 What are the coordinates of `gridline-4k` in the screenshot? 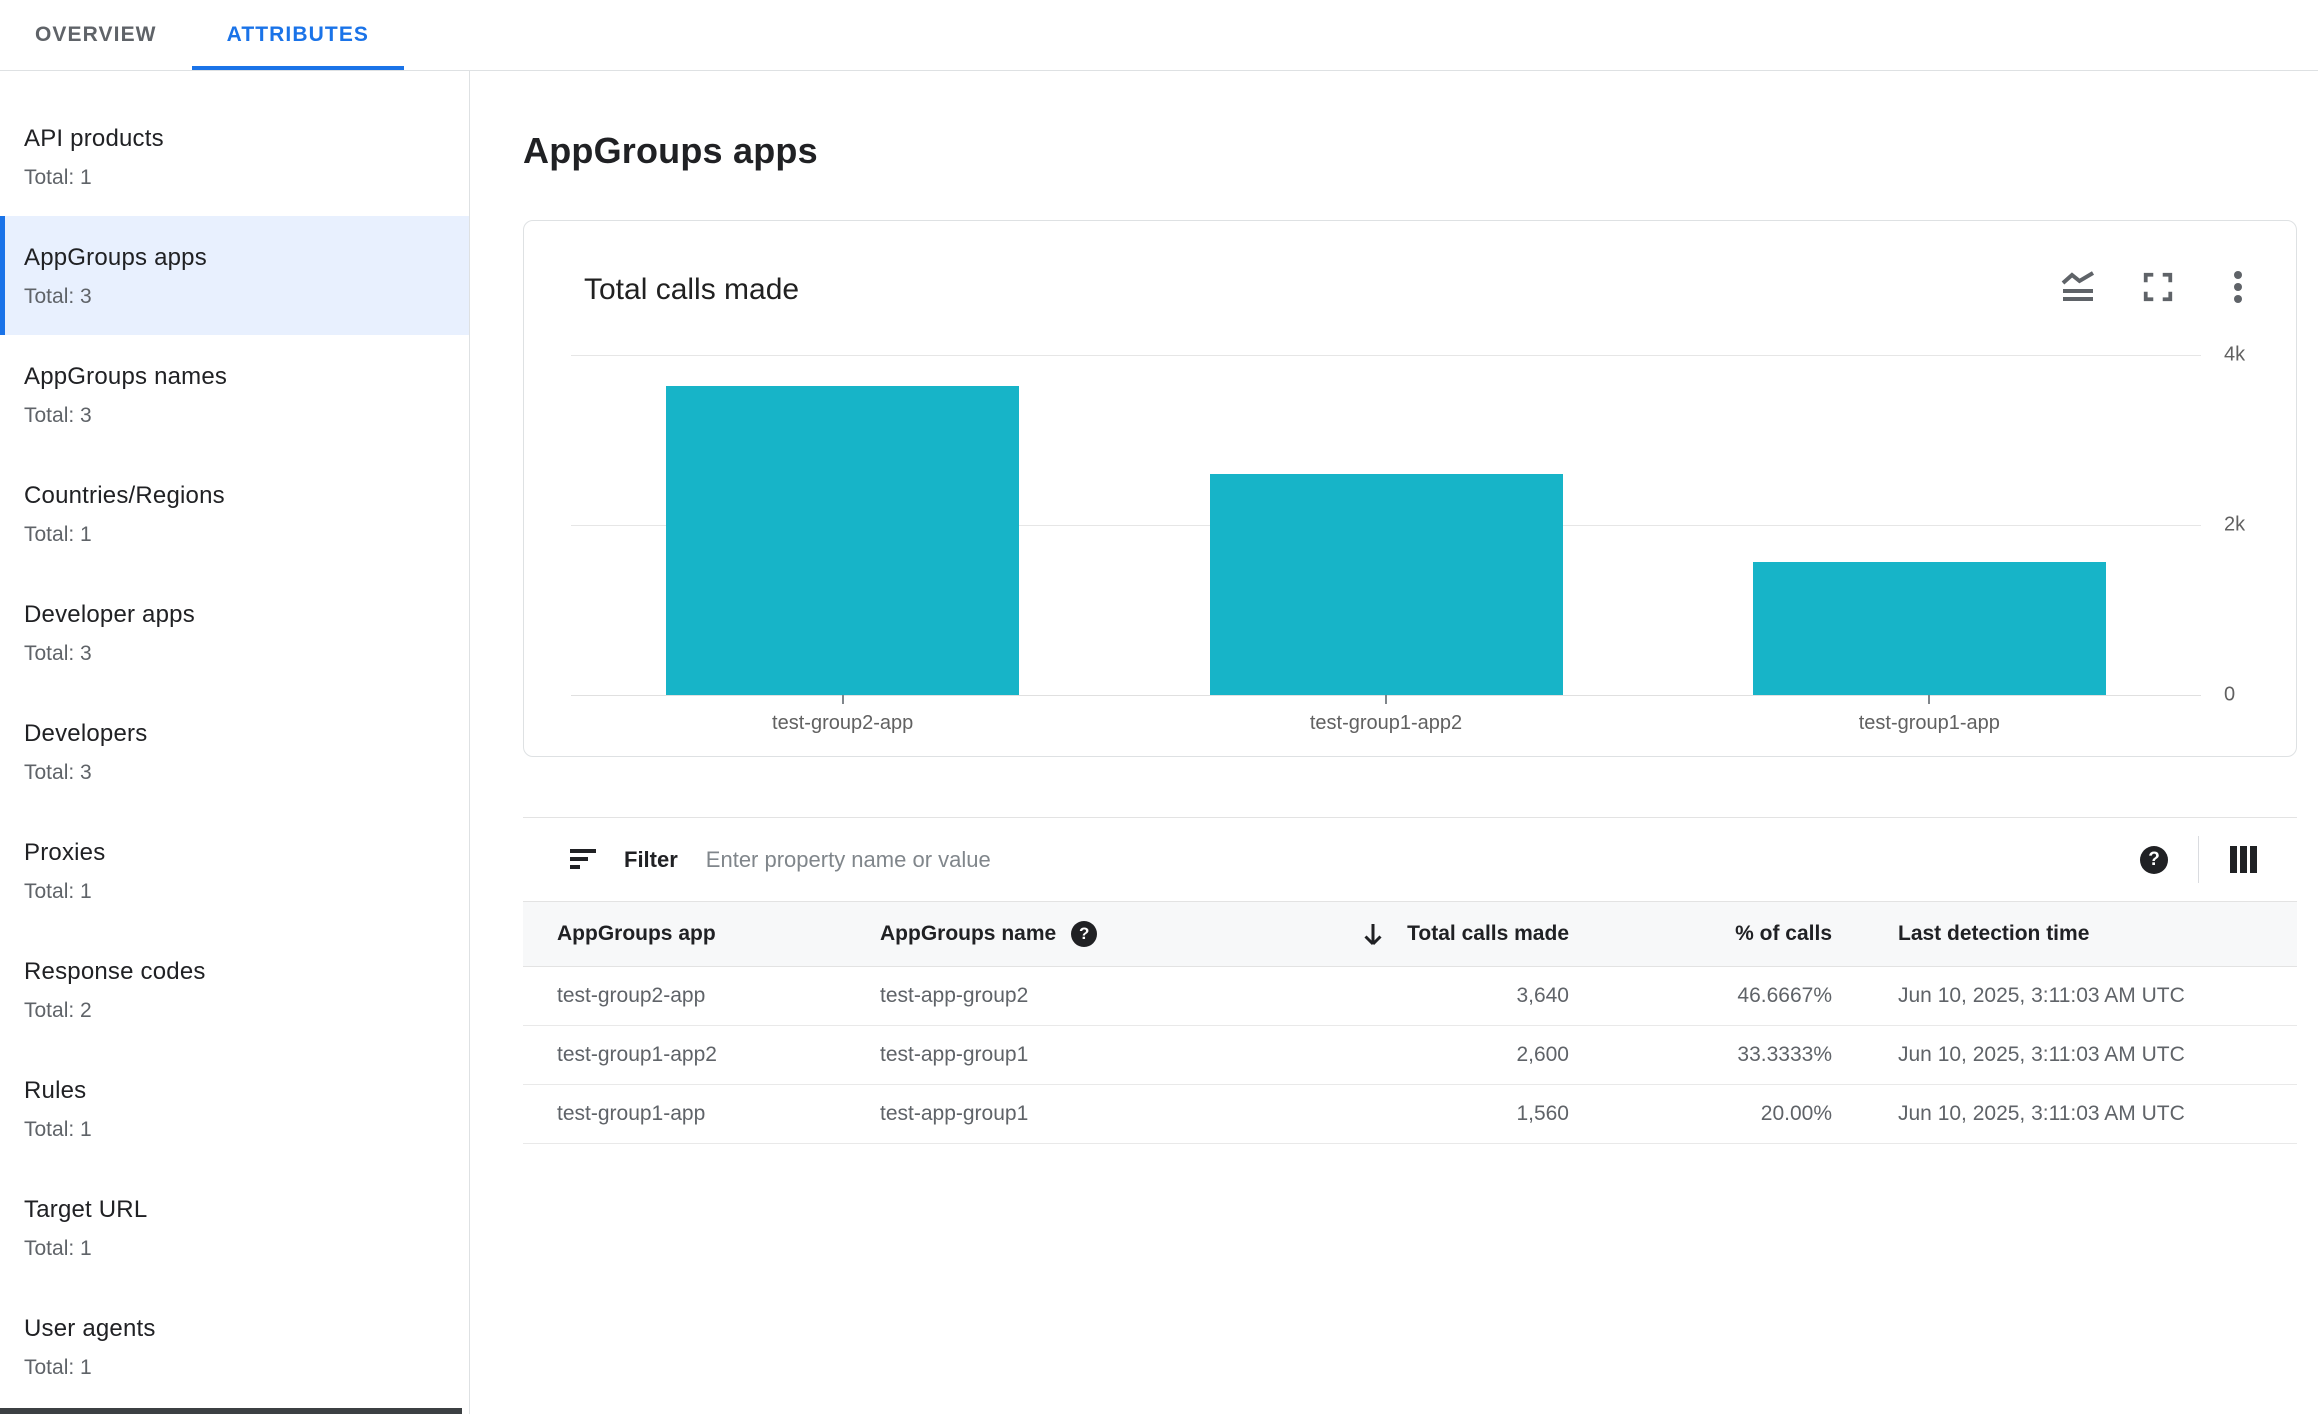 It's located at (1386, 355).